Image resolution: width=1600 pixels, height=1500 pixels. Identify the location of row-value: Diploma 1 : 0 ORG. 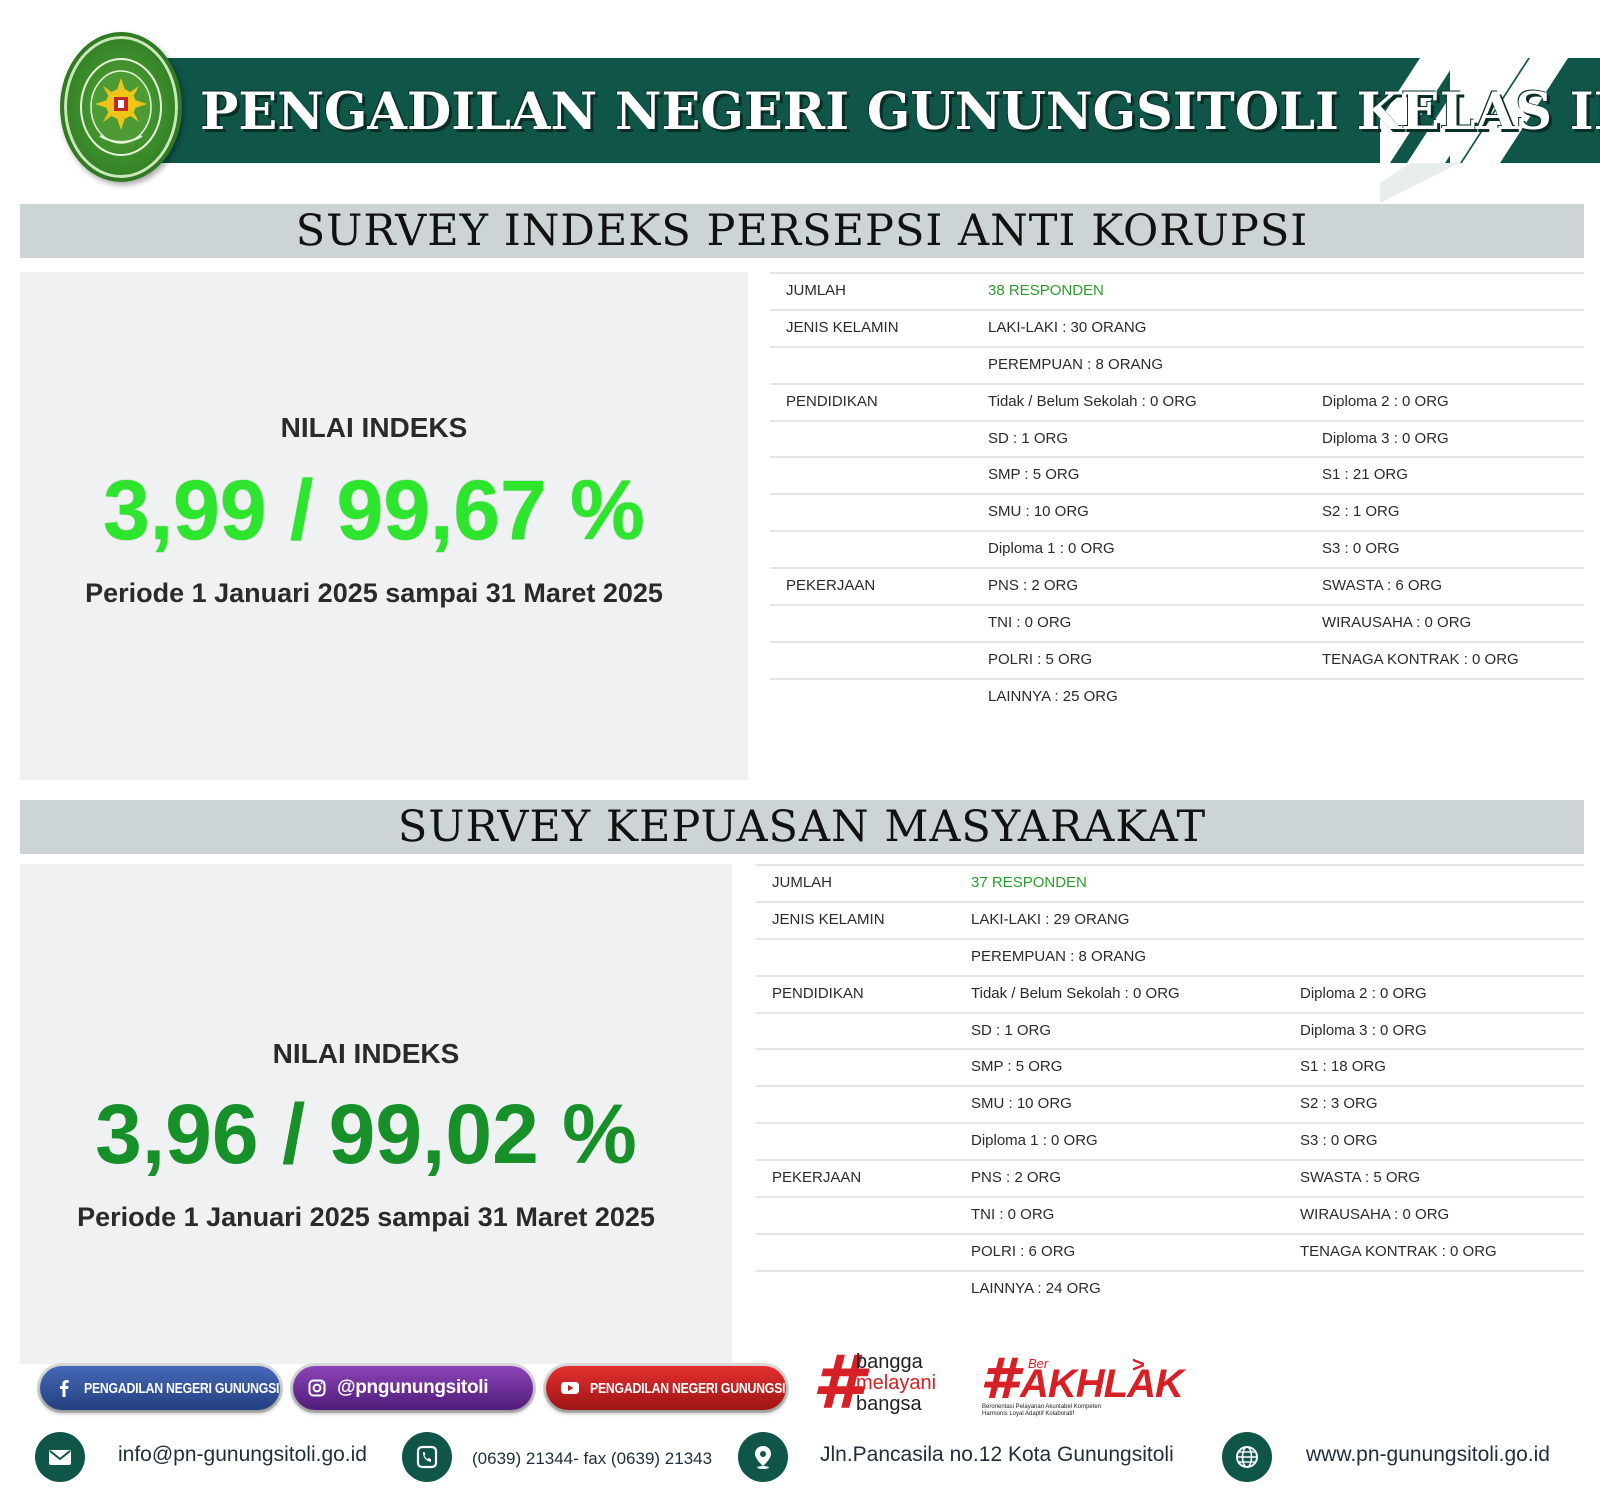
(1034, 1141).